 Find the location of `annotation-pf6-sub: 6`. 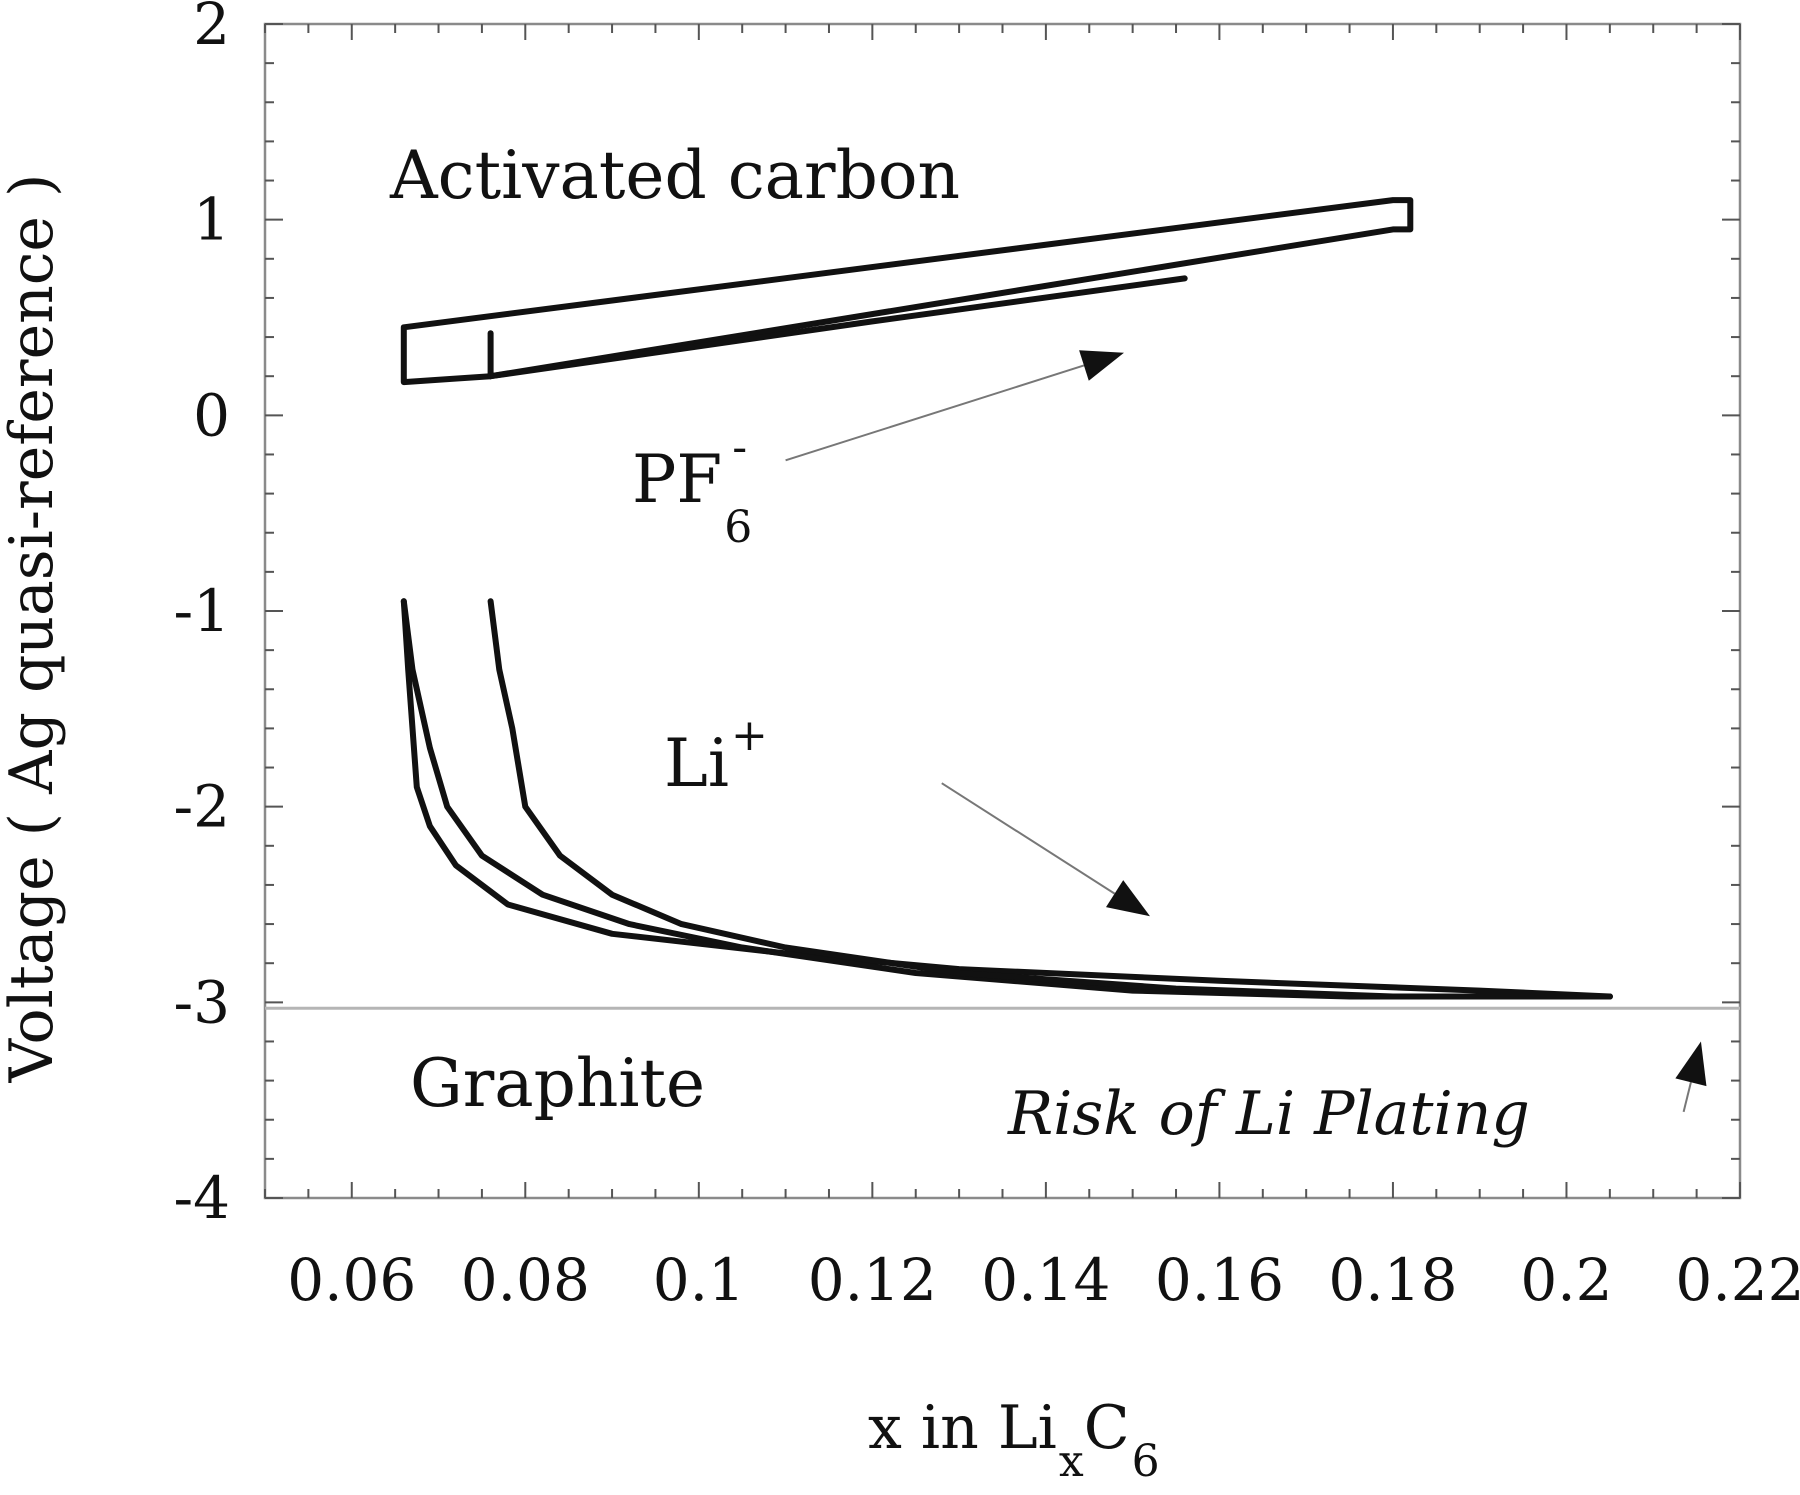

annotation-pf6-sub: 6 is located at coordinates (738, 527).